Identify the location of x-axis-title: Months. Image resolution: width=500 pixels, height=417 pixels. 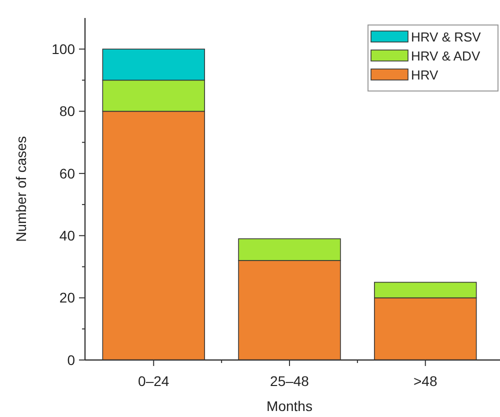
(289, 406).